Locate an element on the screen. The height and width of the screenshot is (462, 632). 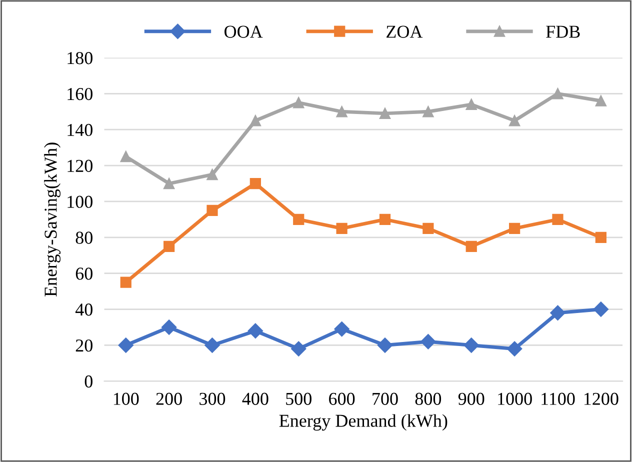
y-tick-label: 80 is located at coordinates (84, 238).